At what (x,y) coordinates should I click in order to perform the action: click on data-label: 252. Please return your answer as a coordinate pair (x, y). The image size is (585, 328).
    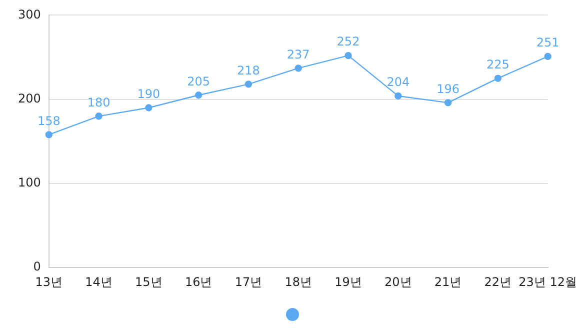
    Looking at the image, I should click on (348, 41).